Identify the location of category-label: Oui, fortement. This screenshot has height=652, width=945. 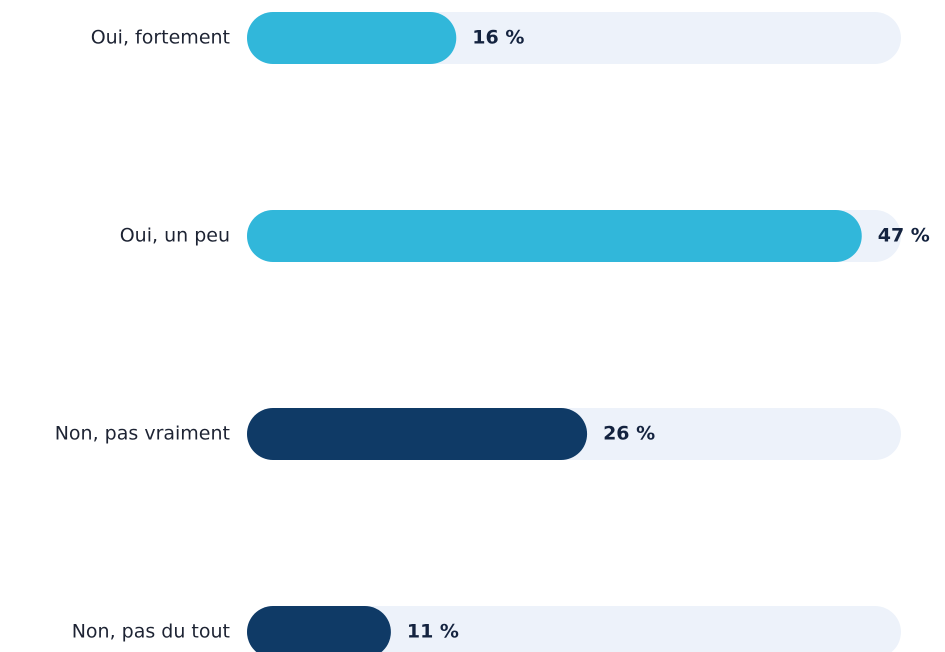
(160, 38).